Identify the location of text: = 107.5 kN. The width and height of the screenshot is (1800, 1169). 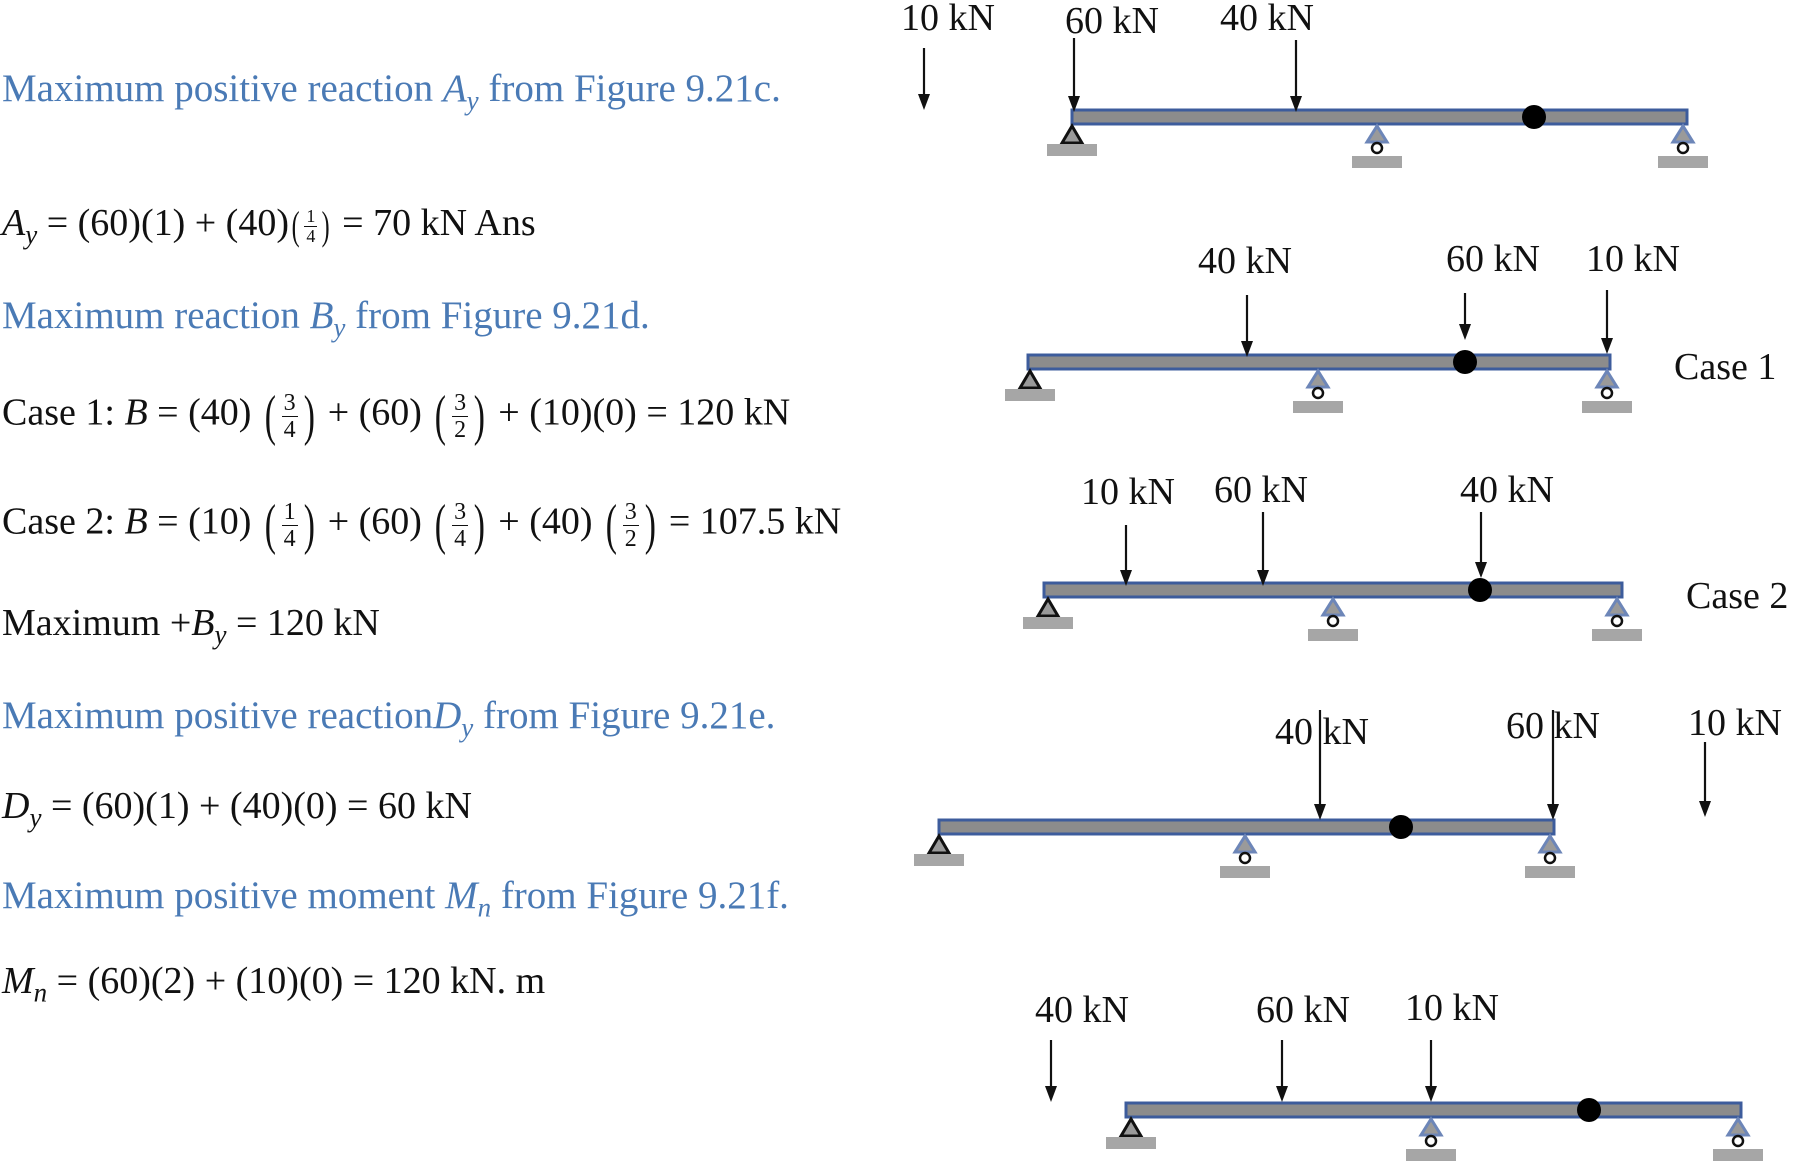
(750, 521).